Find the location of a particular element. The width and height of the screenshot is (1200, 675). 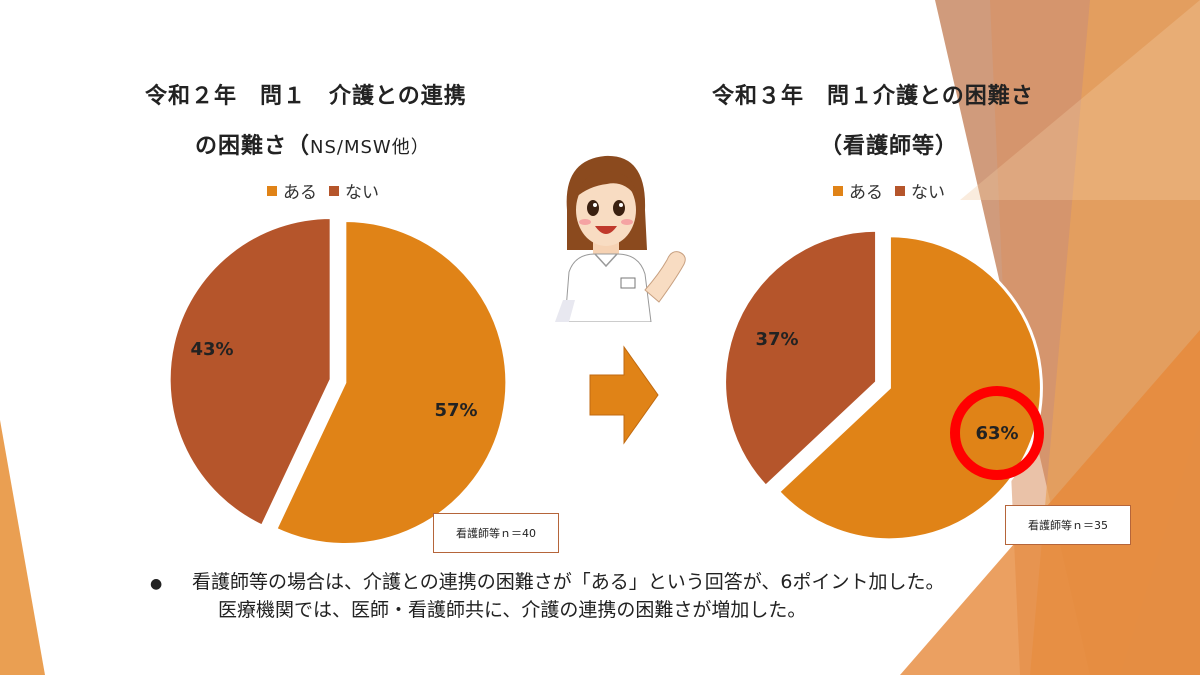

pie-label-aru: 63% is located at coordinates (996, 433).